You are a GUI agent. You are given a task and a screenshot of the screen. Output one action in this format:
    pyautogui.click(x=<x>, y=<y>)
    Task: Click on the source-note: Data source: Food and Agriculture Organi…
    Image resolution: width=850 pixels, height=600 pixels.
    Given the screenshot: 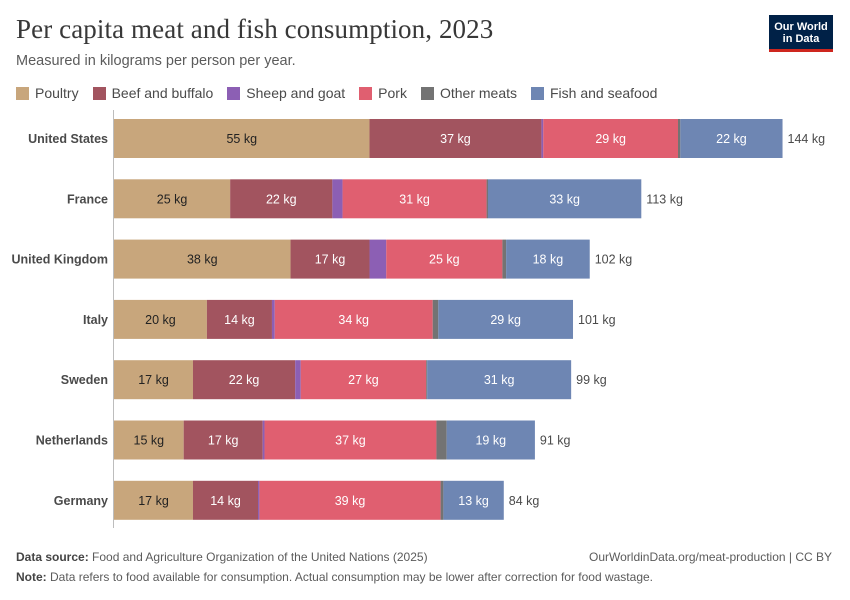 What is the action you would take?
    pyautogui.click(x=222, y=557)
    